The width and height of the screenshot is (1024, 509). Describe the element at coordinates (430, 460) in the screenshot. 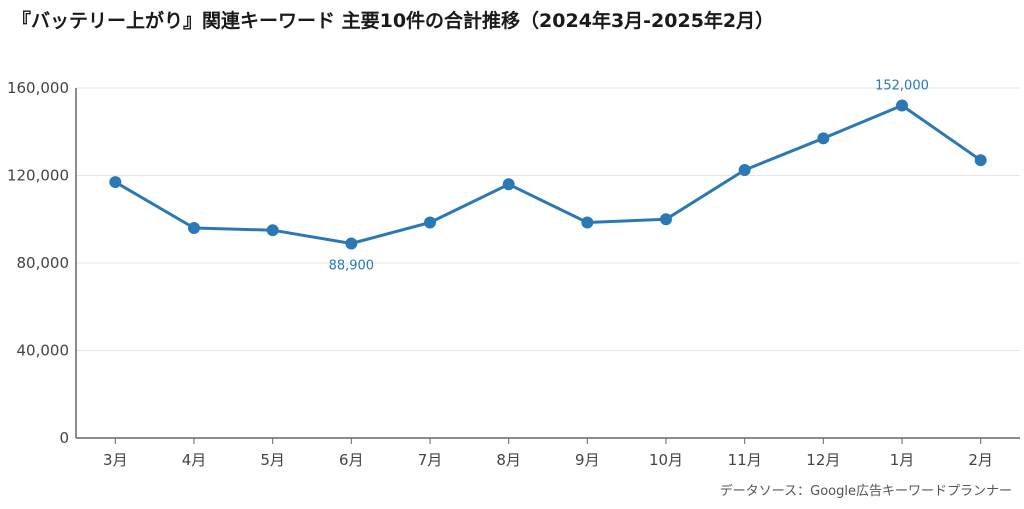

I see `x-tick-label: 7月` at that location.